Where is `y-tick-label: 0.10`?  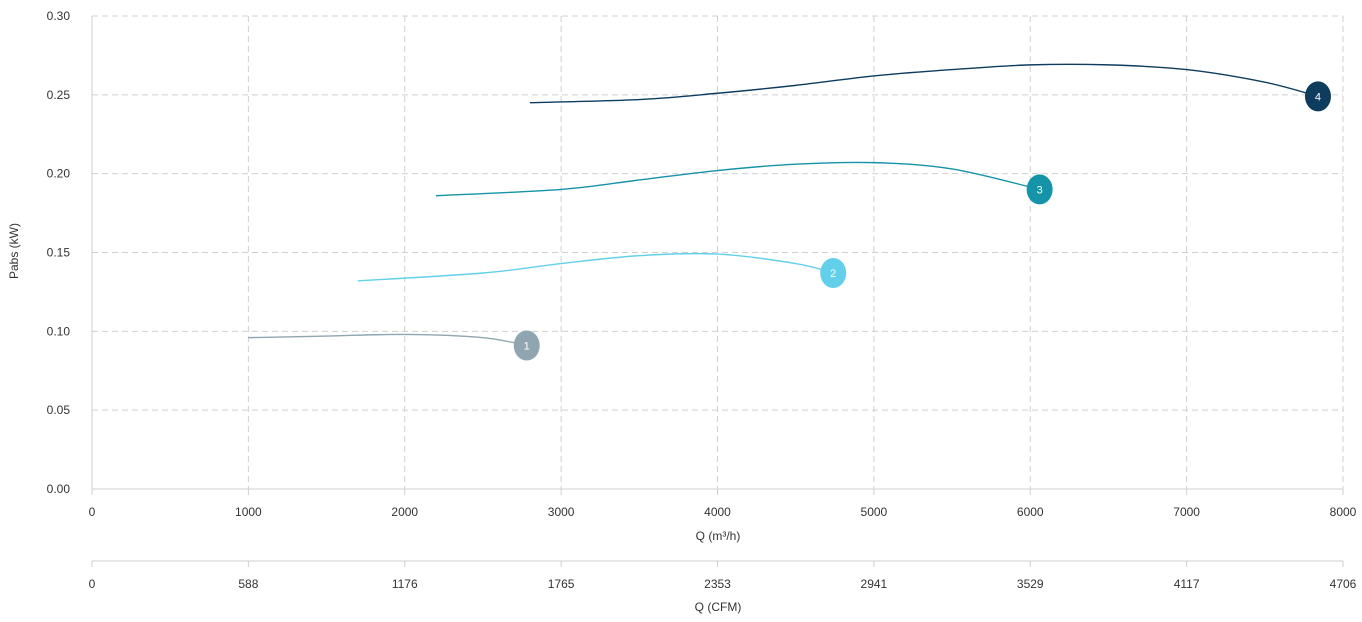
y-tick-label: 0.10 is located at coordinates (59, 331).